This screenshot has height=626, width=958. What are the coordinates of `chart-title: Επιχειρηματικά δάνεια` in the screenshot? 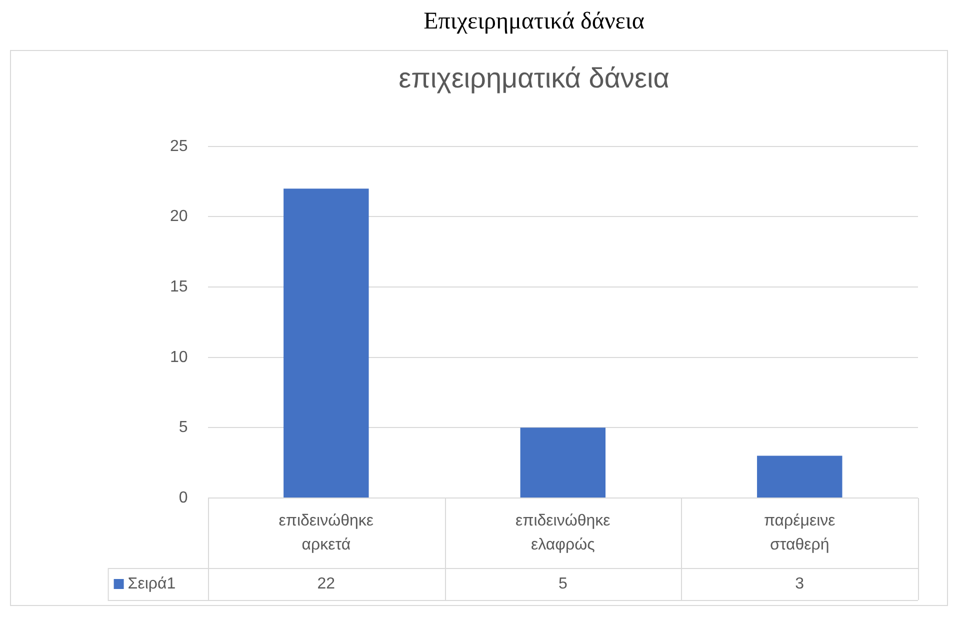 It's located at (534, 21).